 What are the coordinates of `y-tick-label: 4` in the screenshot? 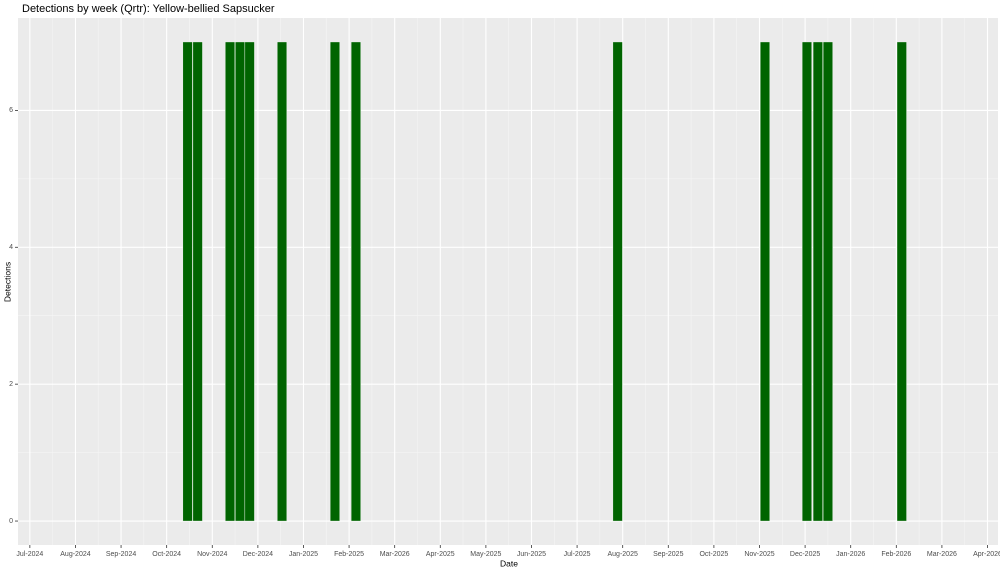 It's located at (11, 247).